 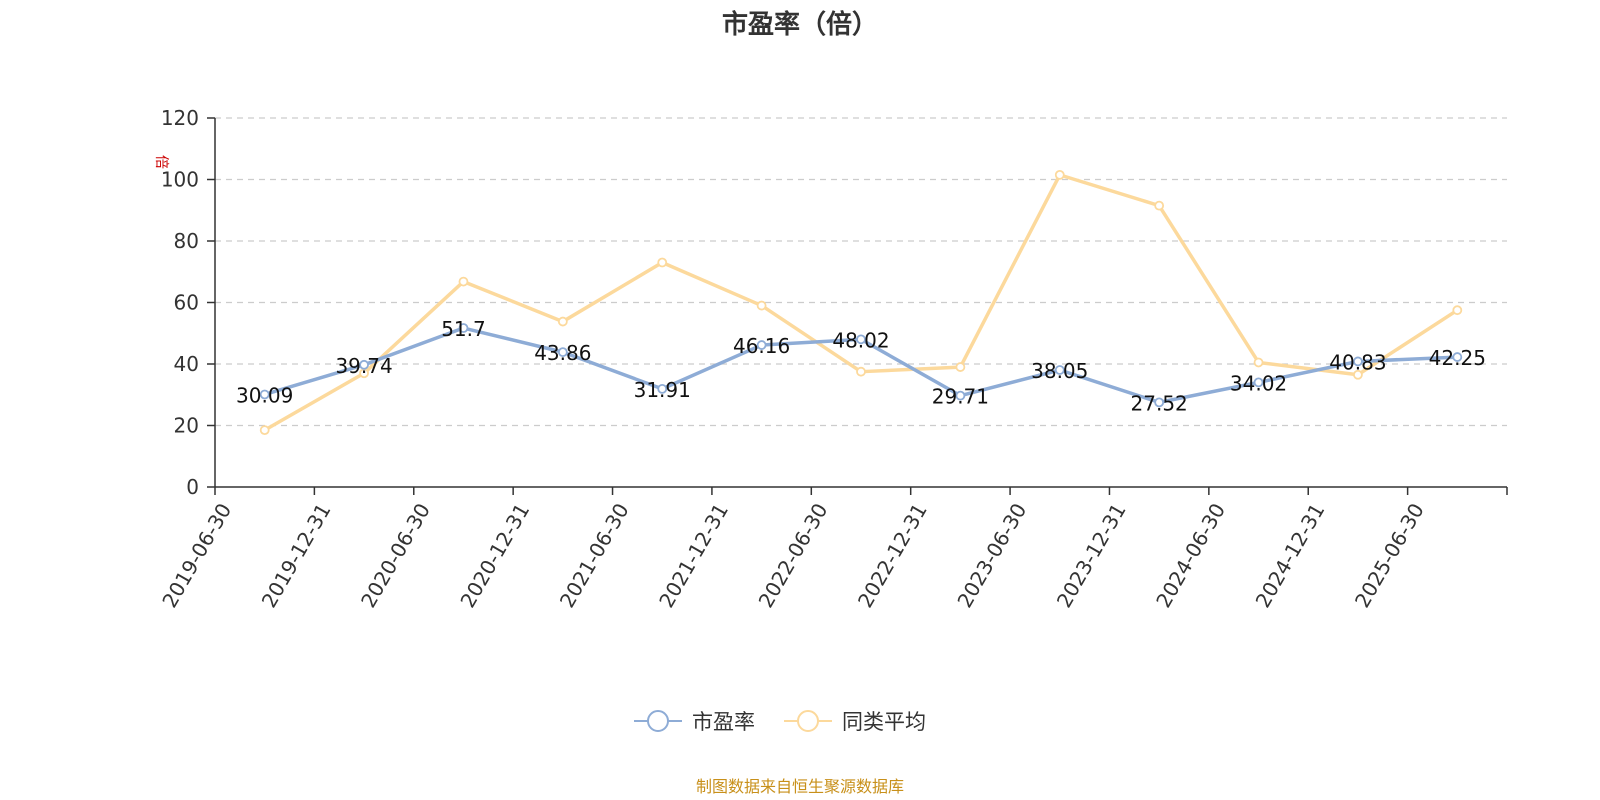 What do you see at coordinates (395, 555) in the screenshot?
I see `x-tick-label: 2020-06-30` at bounding box center [395, 555].